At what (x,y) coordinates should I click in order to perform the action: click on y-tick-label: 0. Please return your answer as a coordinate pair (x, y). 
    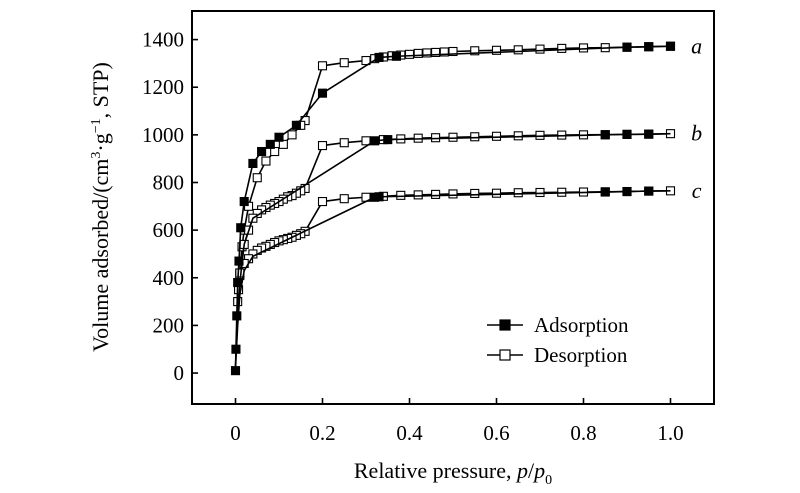
    Looking at the image, I should click on (179, 373).